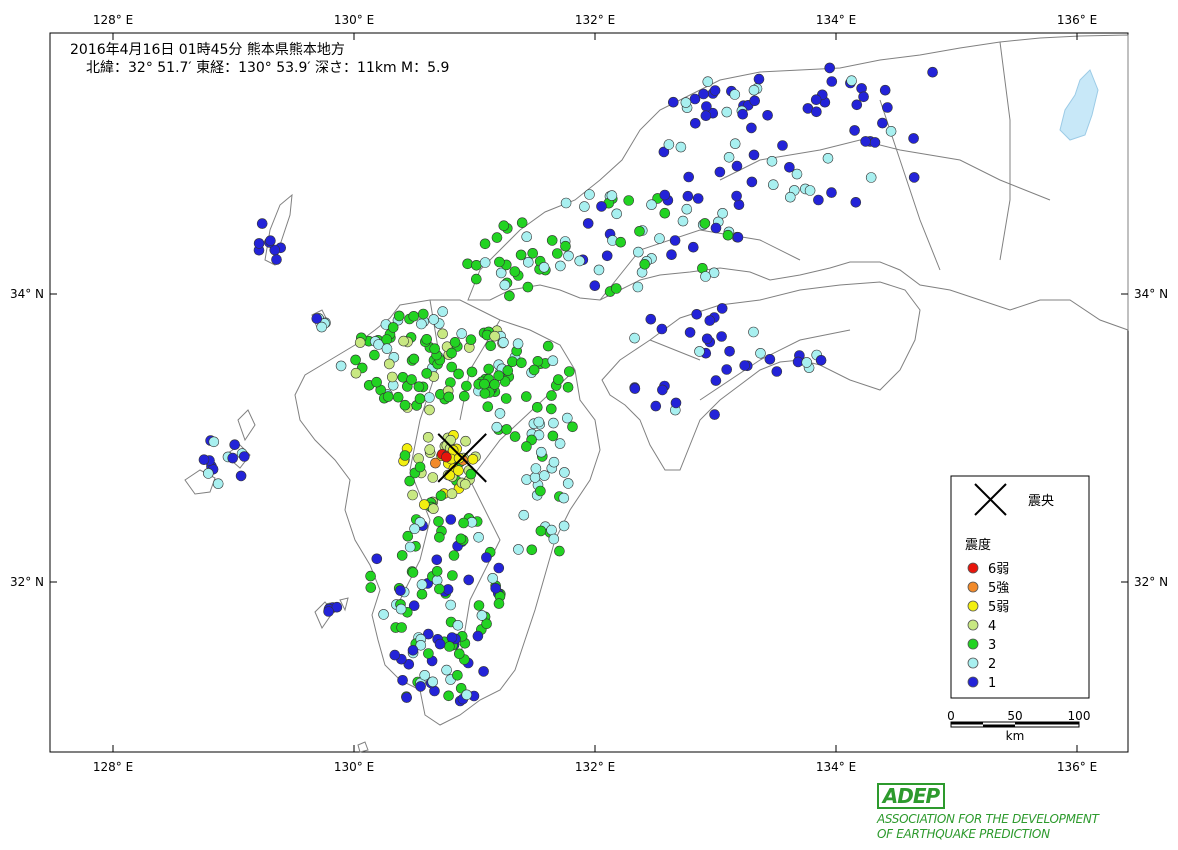  I want to click on adep-logo-line2: OF EARTHQUAKE PREDICTION, so click(963, 834).